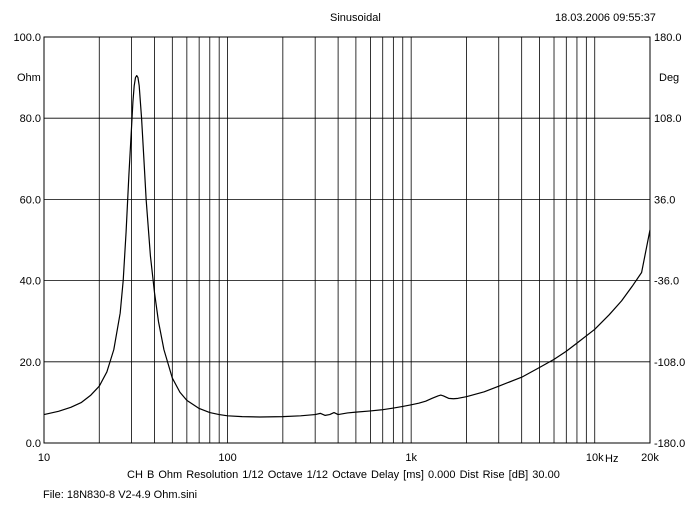 Image resolution: width=700 pixels, height=525 pixels. What do you see at coordinates (669, 363) in the screenshot?
I see `y2-tick-label: -108.0` at bounding box center [669, 363].